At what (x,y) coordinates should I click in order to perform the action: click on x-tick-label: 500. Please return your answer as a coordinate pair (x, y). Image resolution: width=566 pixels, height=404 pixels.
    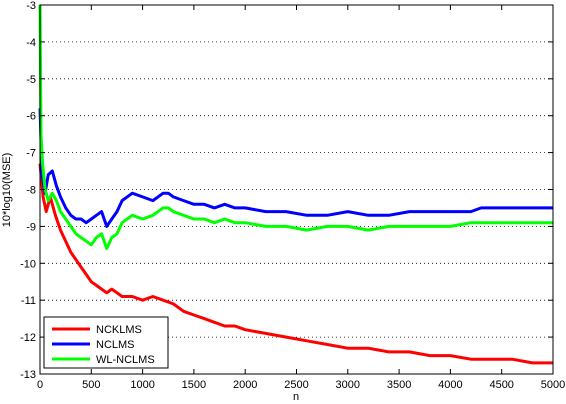
    Looking at the image, I should click on (91, 385).